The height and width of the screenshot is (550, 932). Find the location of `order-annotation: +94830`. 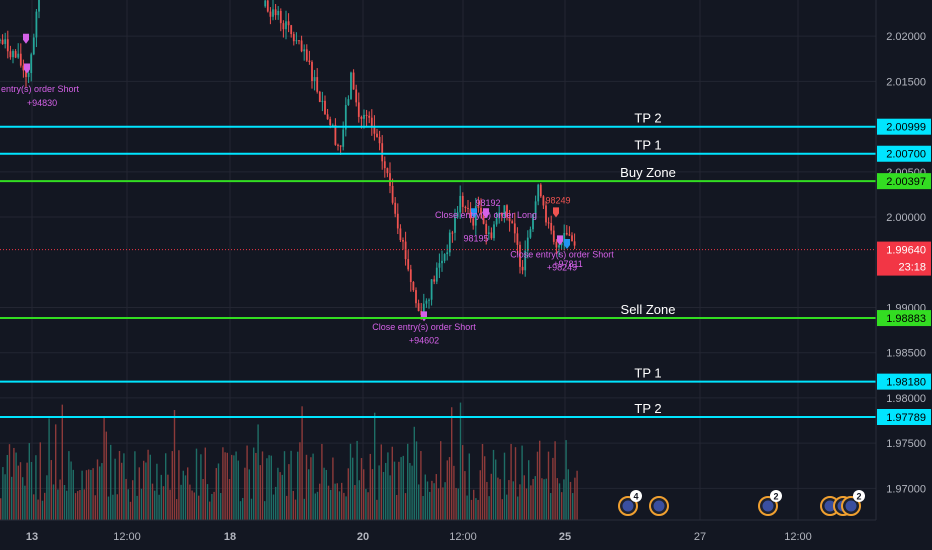

order-annotation: +94830 is located at coordinates (42, 103).